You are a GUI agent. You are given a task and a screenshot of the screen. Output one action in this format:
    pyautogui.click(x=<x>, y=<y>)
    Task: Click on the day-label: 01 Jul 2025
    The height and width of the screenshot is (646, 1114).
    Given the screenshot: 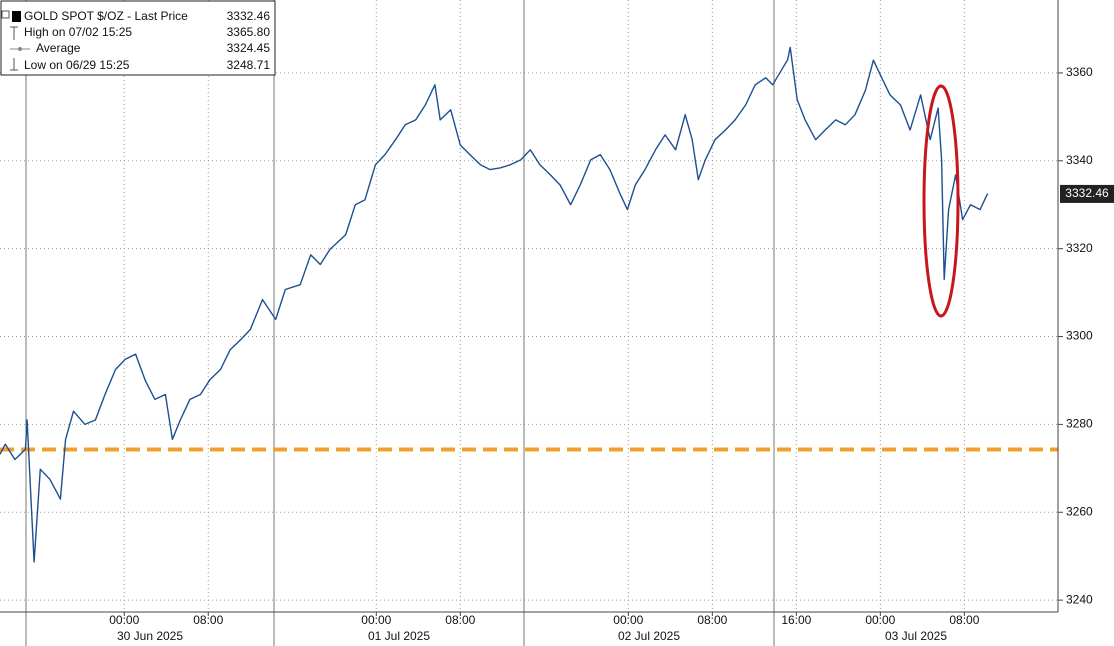 What is the action you would take?
    pyautogui.click(x=399, y=636)
    